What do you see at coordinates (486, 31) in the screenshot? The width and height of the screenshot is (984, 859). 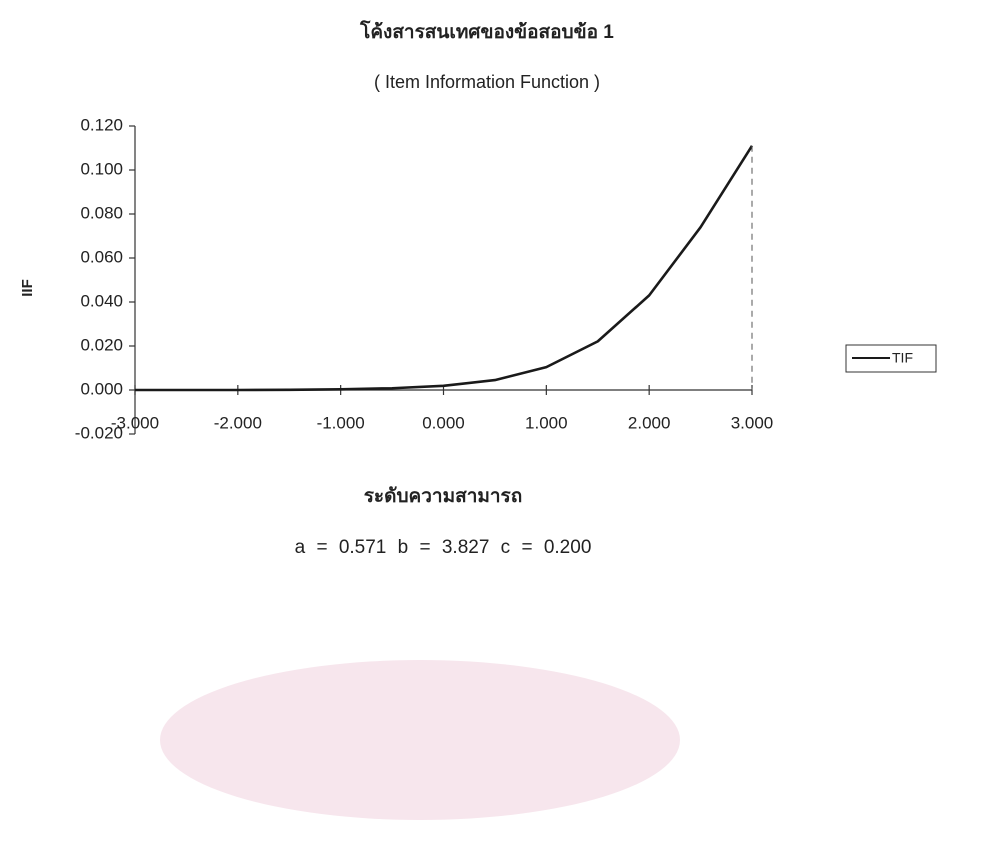 I see `chart-title: โค้งสารสนเทศของข้อสอบข้อ 1` at bounding box center [486, 31].